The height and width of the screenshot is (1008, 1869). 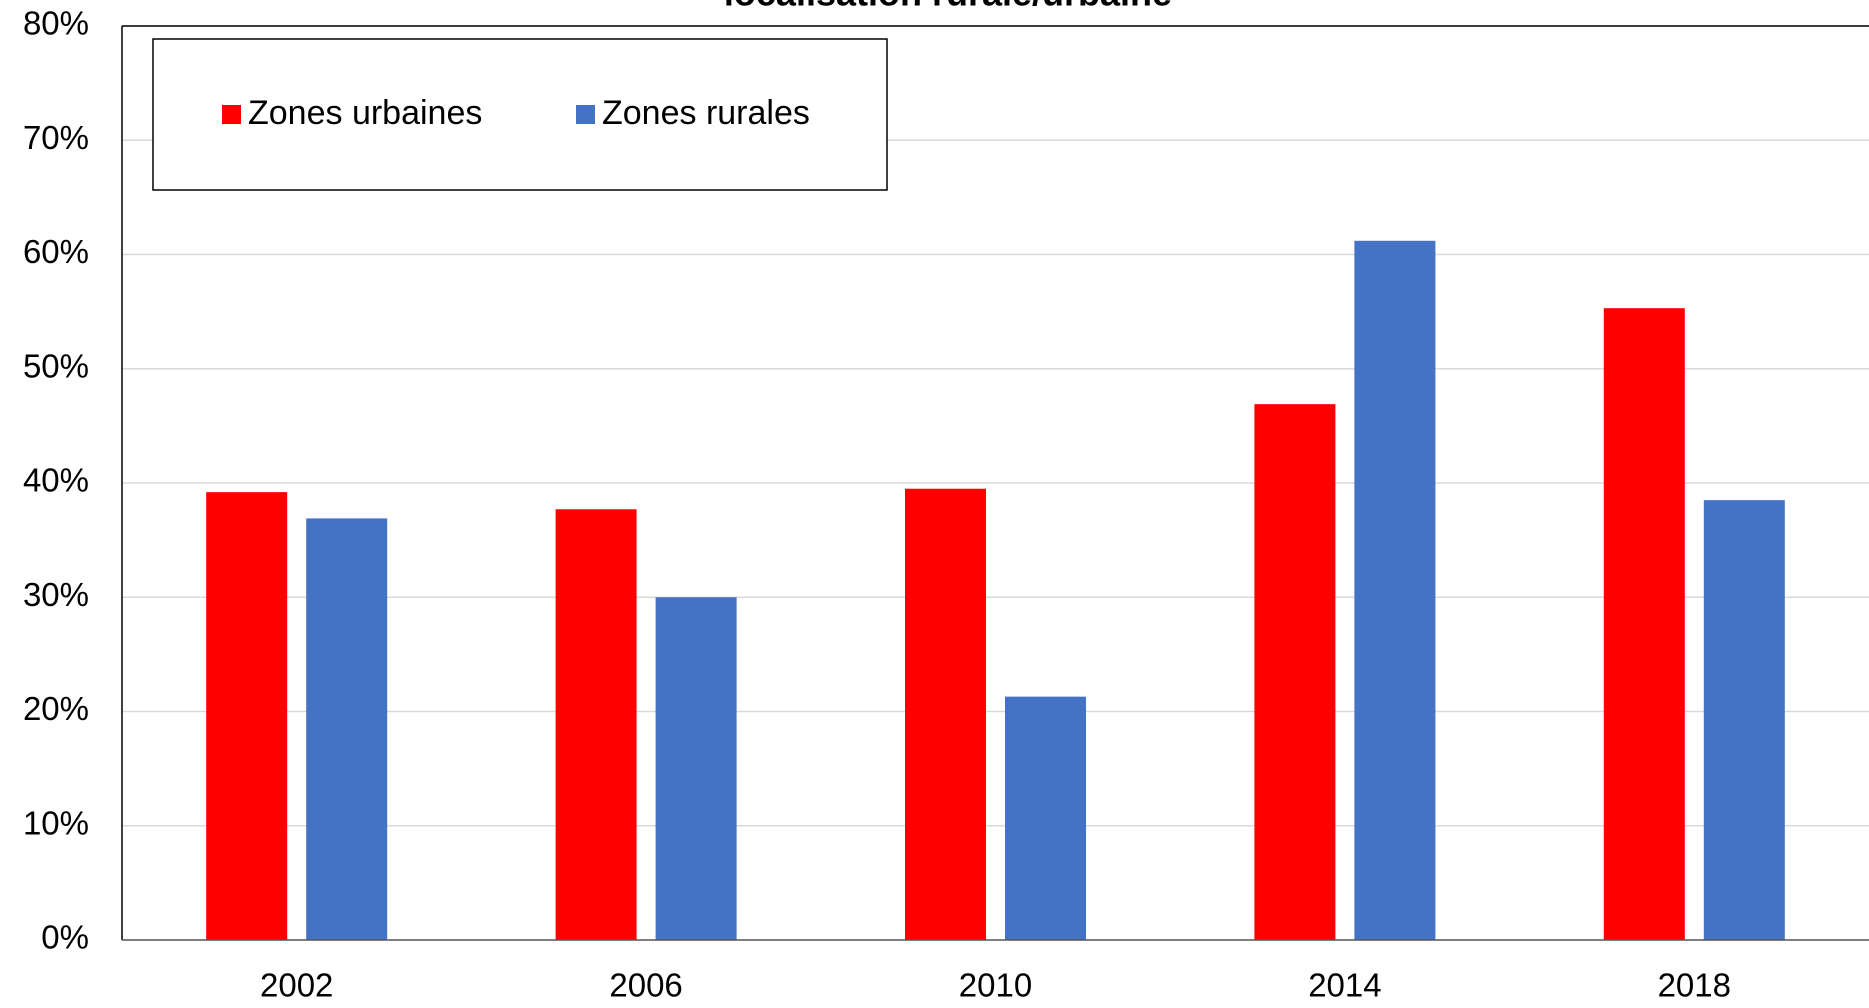 What do you see at coordinates (995, 985) in the screenshot?
I see `x-tick-label: 2010` at bounding box center [995, 985].